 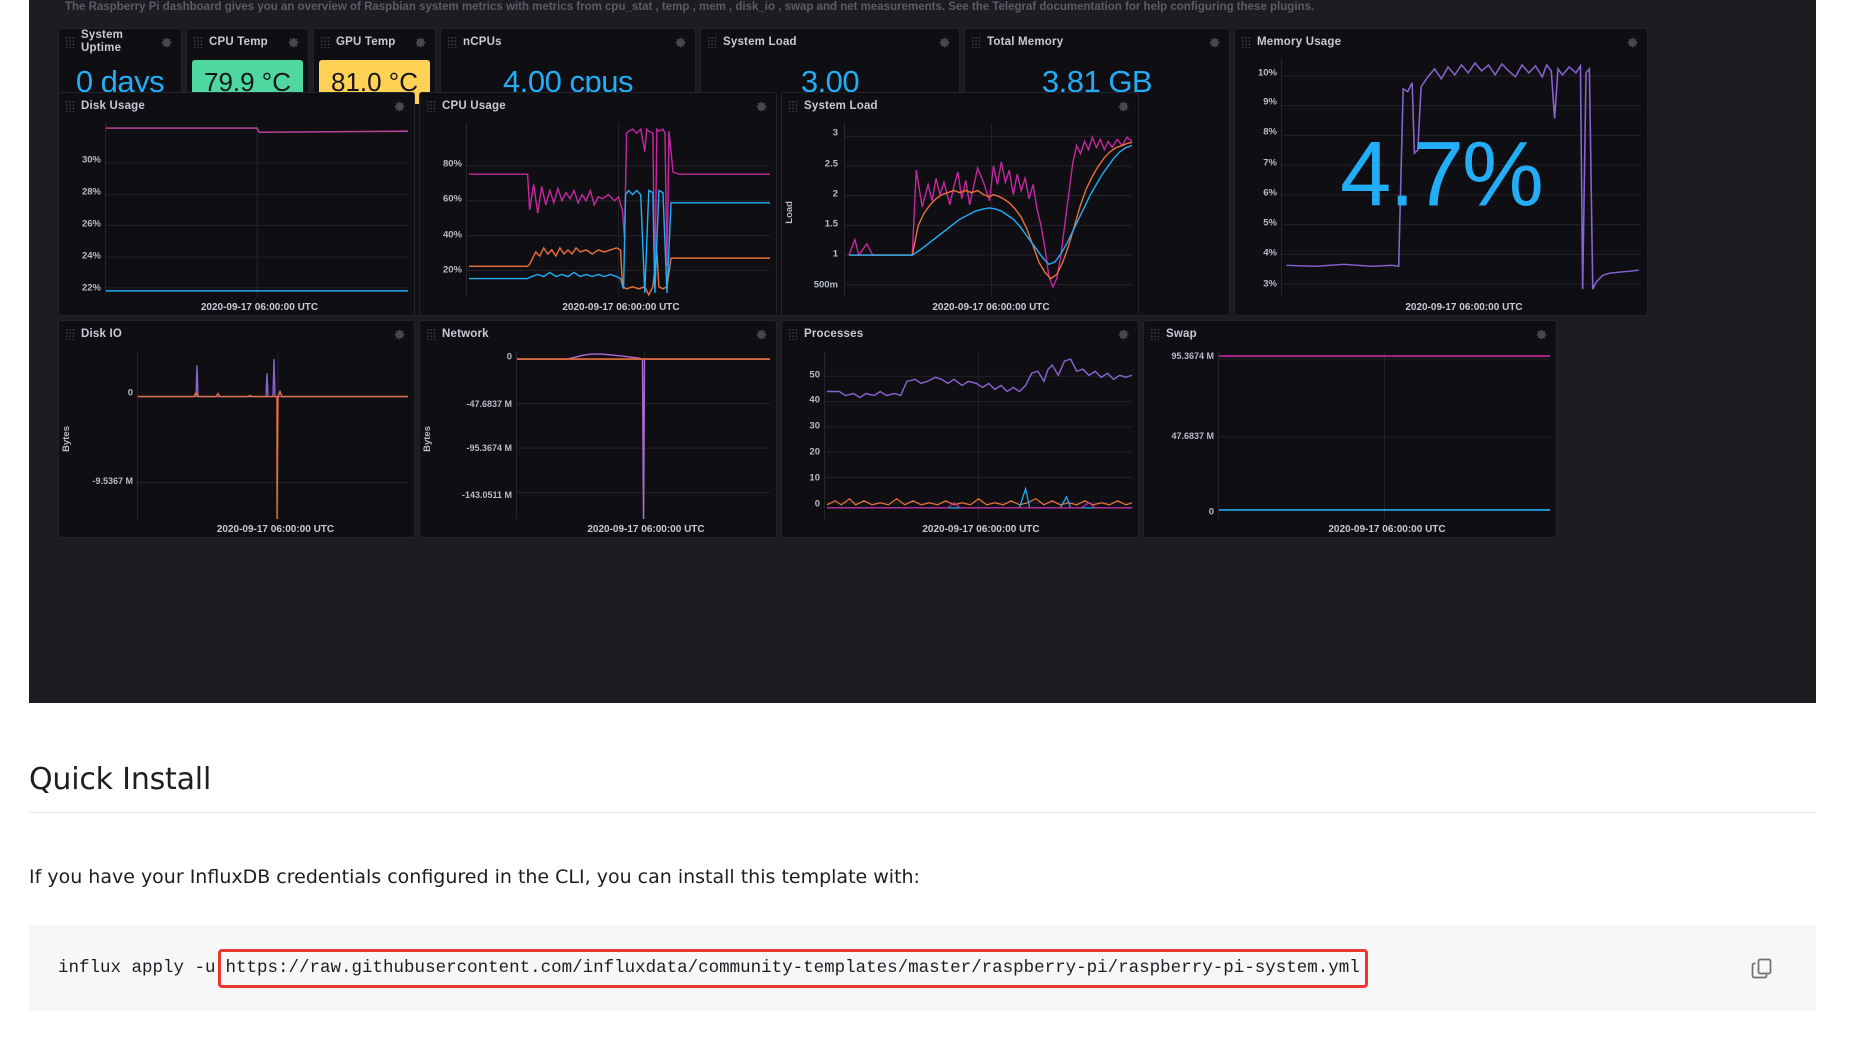 I want to click on y-tick: -47.6837 M, so click(x=489, y=403).